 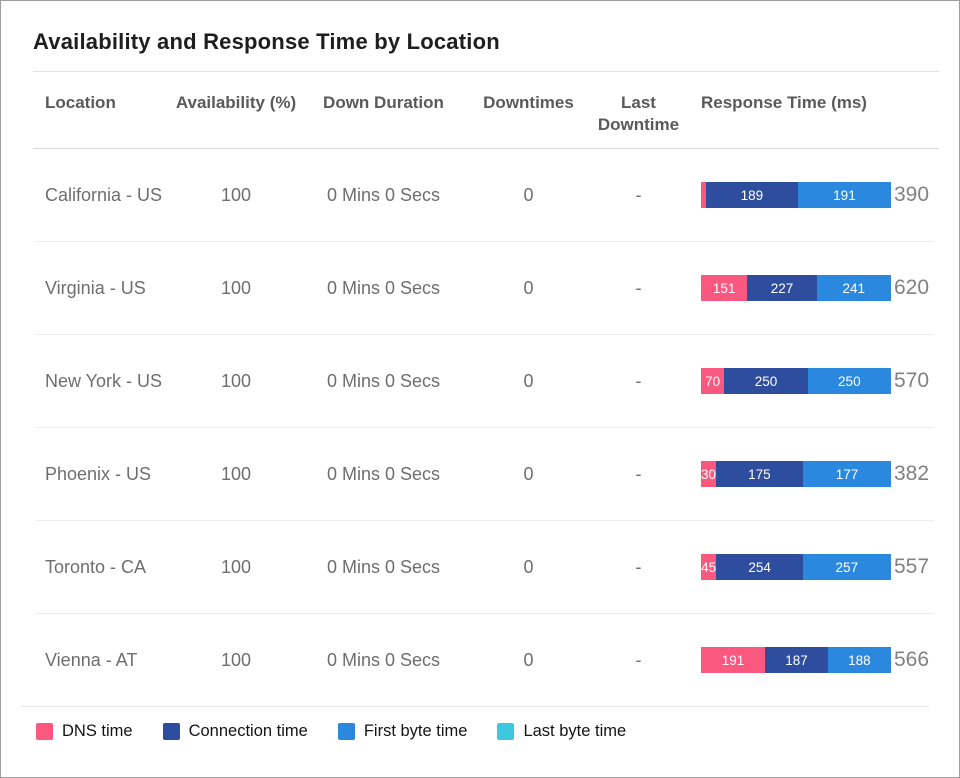 What do you see at coordinates (528, 102) in the screenshot?
I see `column-header-downtimes: Downtimes` at bounding box center [528, 102].